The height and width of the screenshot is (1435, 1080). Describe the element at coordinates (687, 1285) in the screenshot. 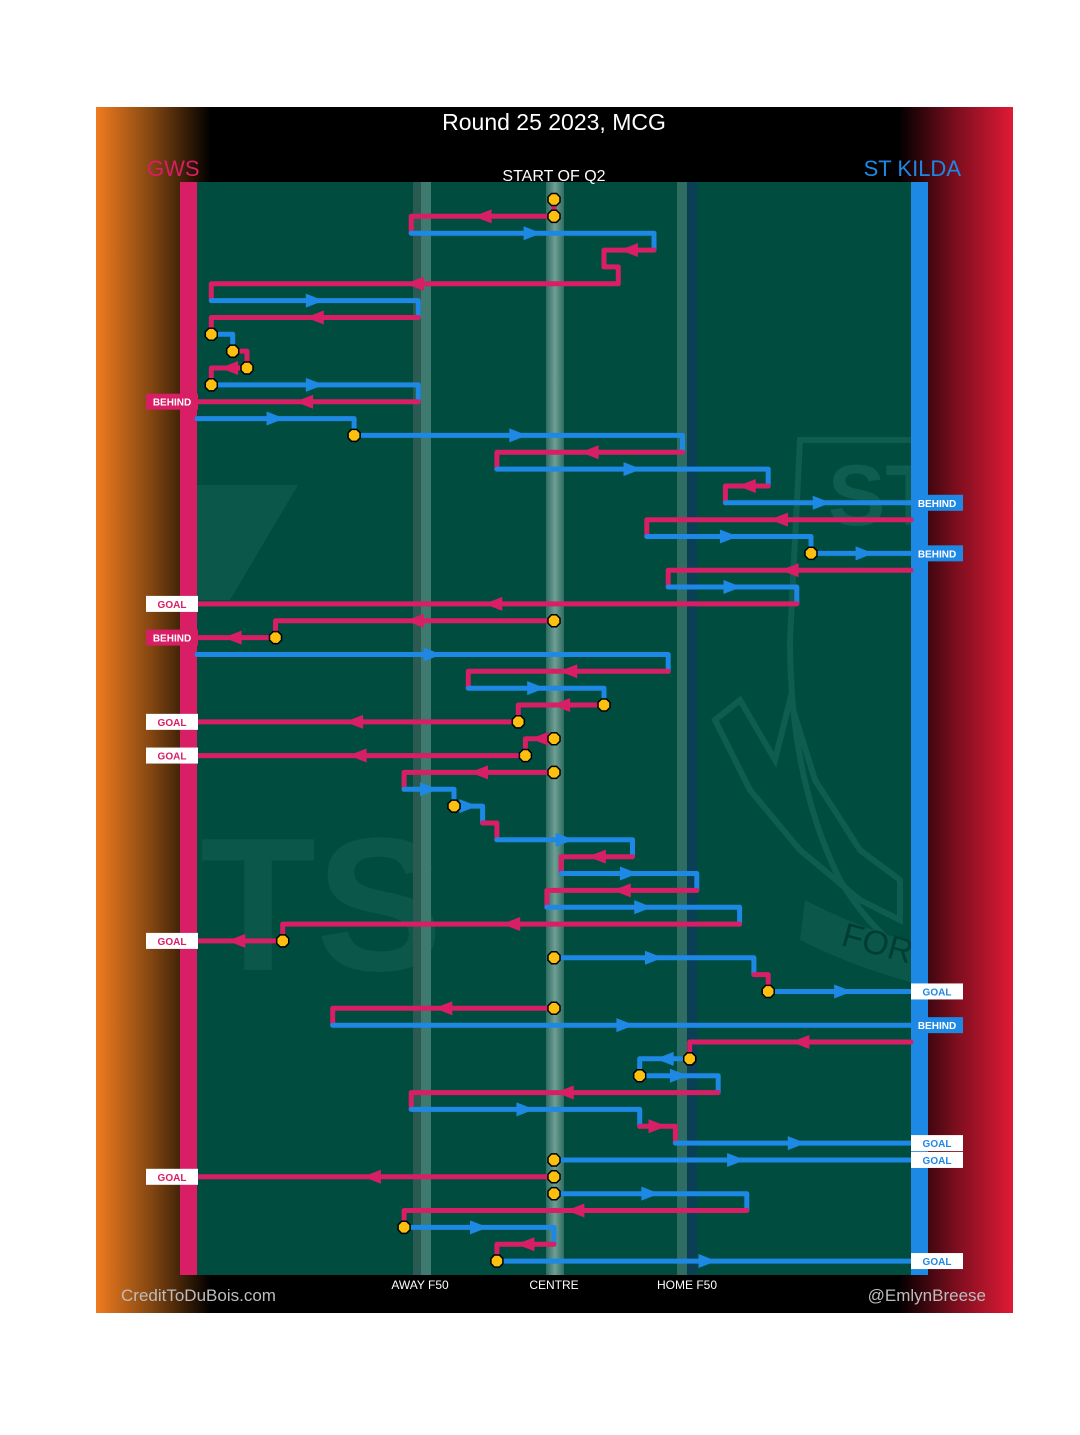

I see `home-f50-label: HOME F50` at that location.